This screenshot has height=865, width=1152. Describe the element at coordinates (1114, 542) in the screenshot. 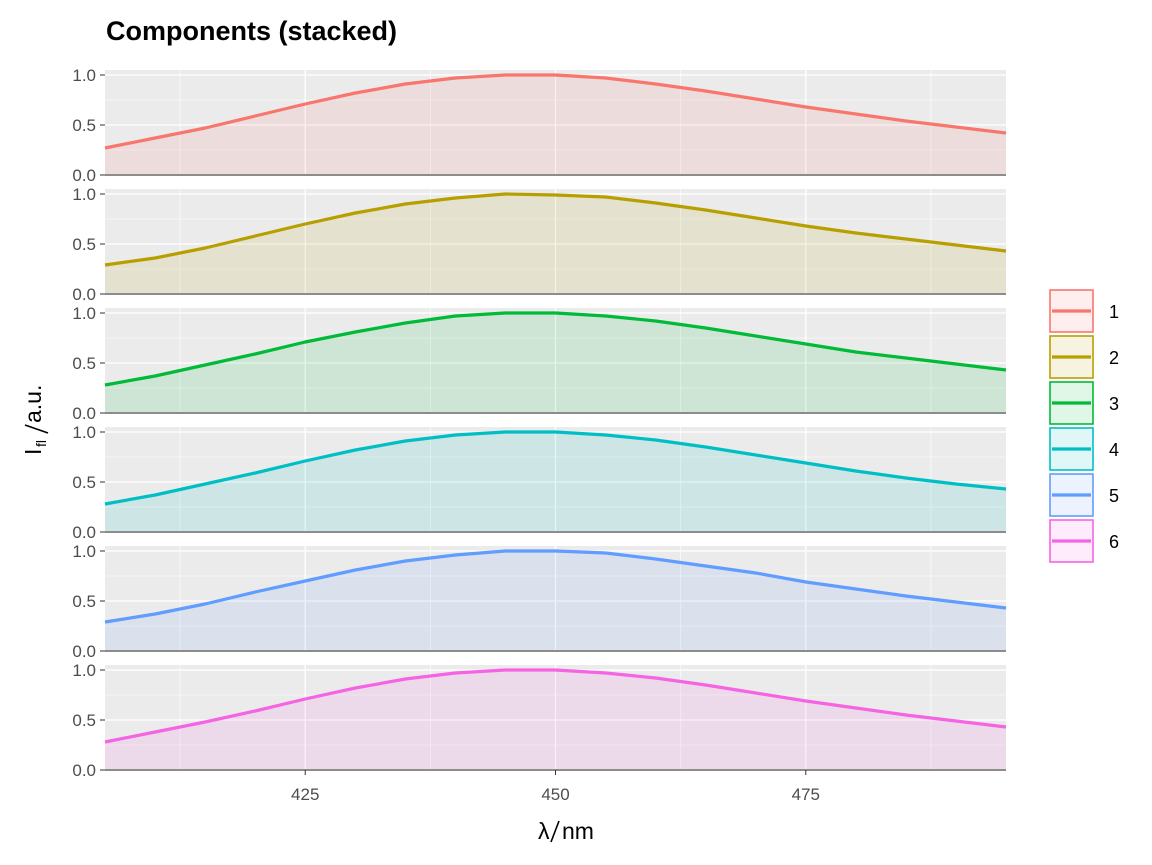

I see `legend-label-6: 6` at that location.